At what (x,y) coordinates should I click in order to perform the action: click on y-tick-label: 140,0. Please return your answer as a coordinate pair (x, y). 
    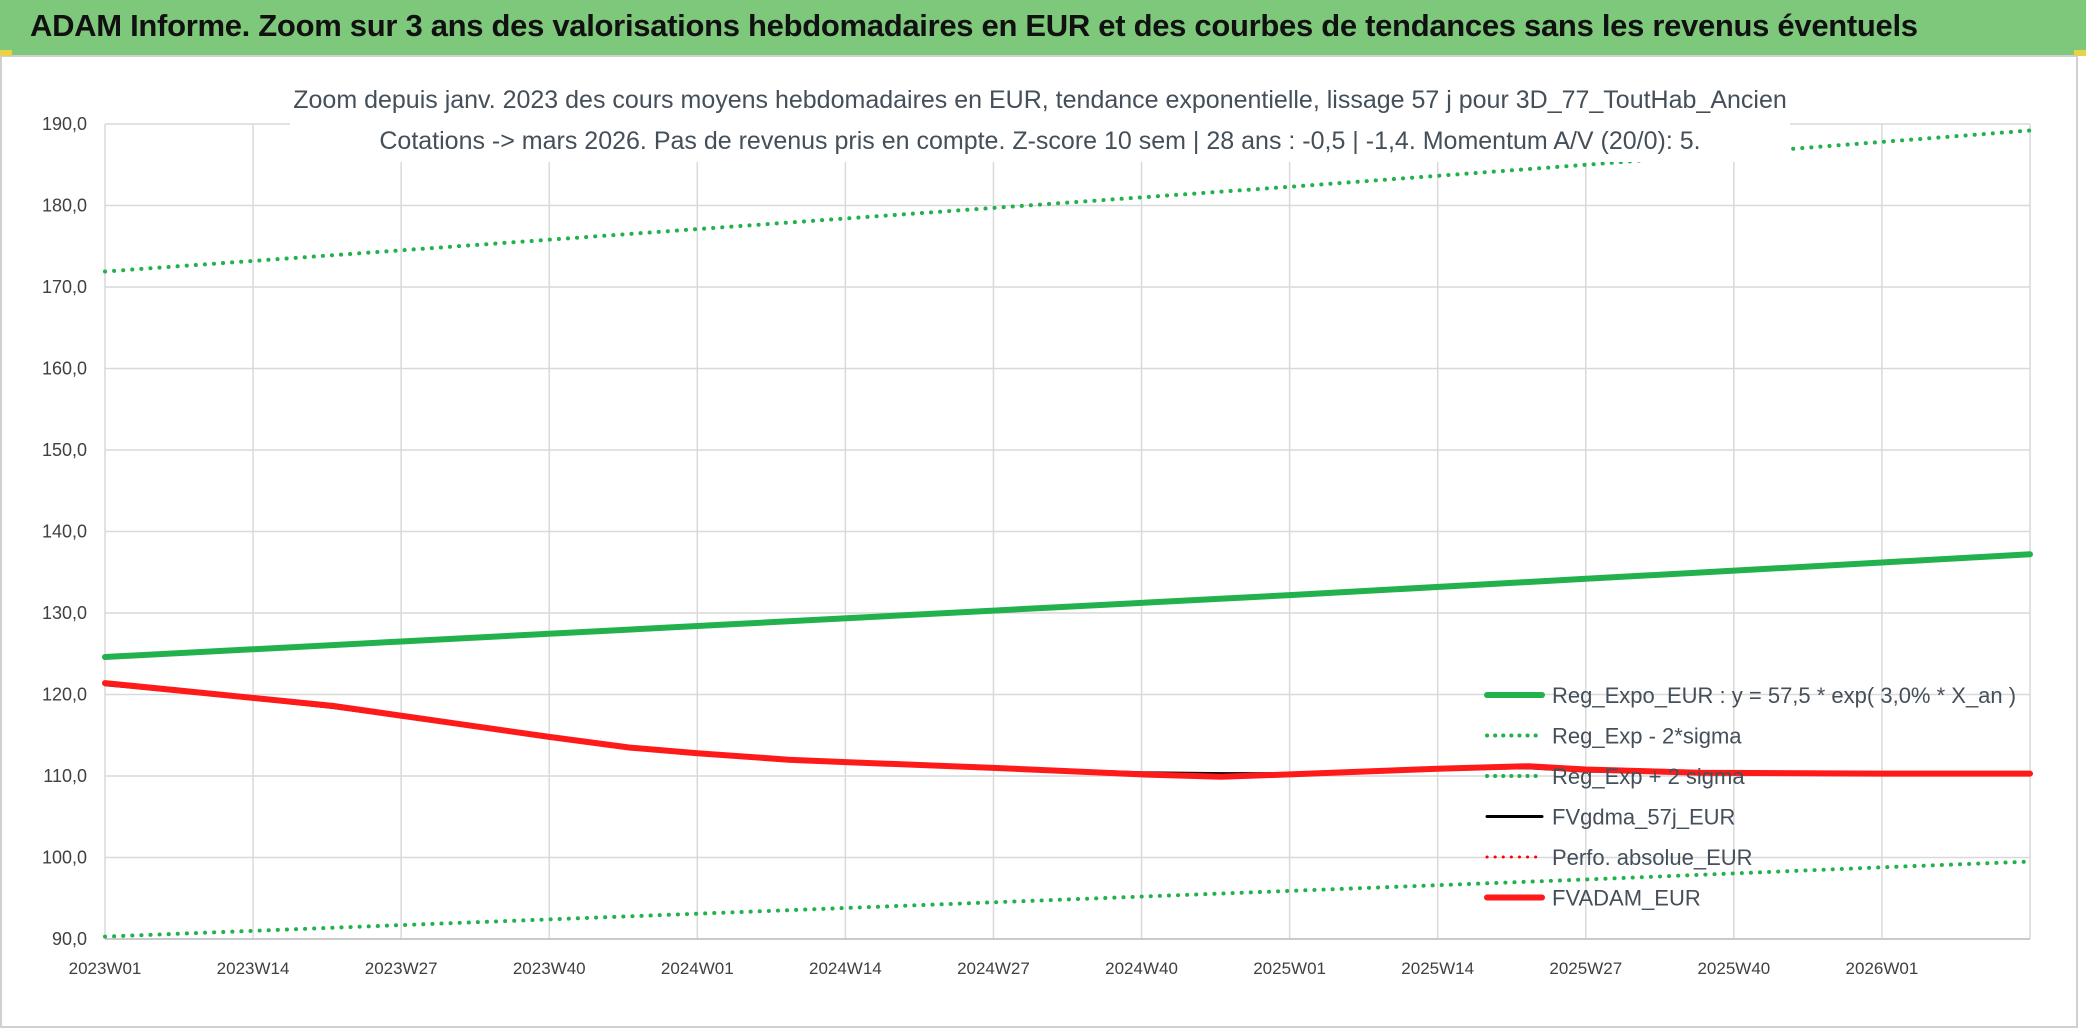
    Looking at the image, I should click on (64, 532).